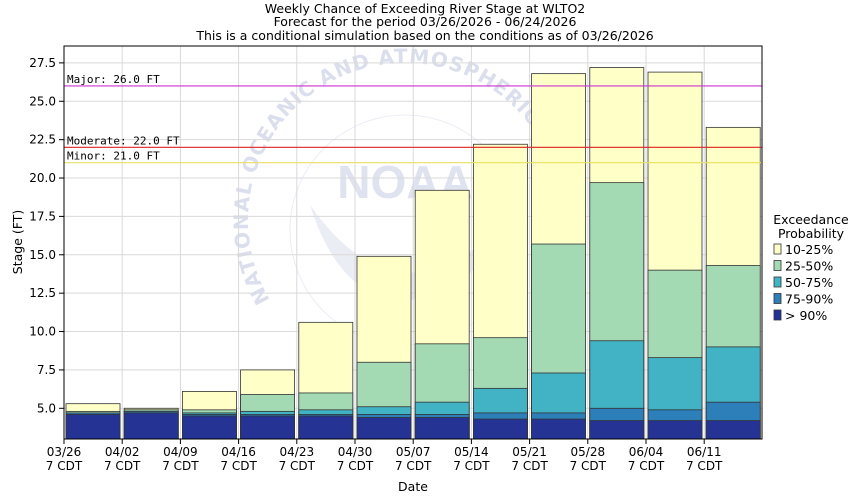 The image size is (850, 500). What do you see at coordinates (113, 79) in the screenshot?
I see `threshold-label: Major: 26.0 FT` at bounding box center [113, 79].